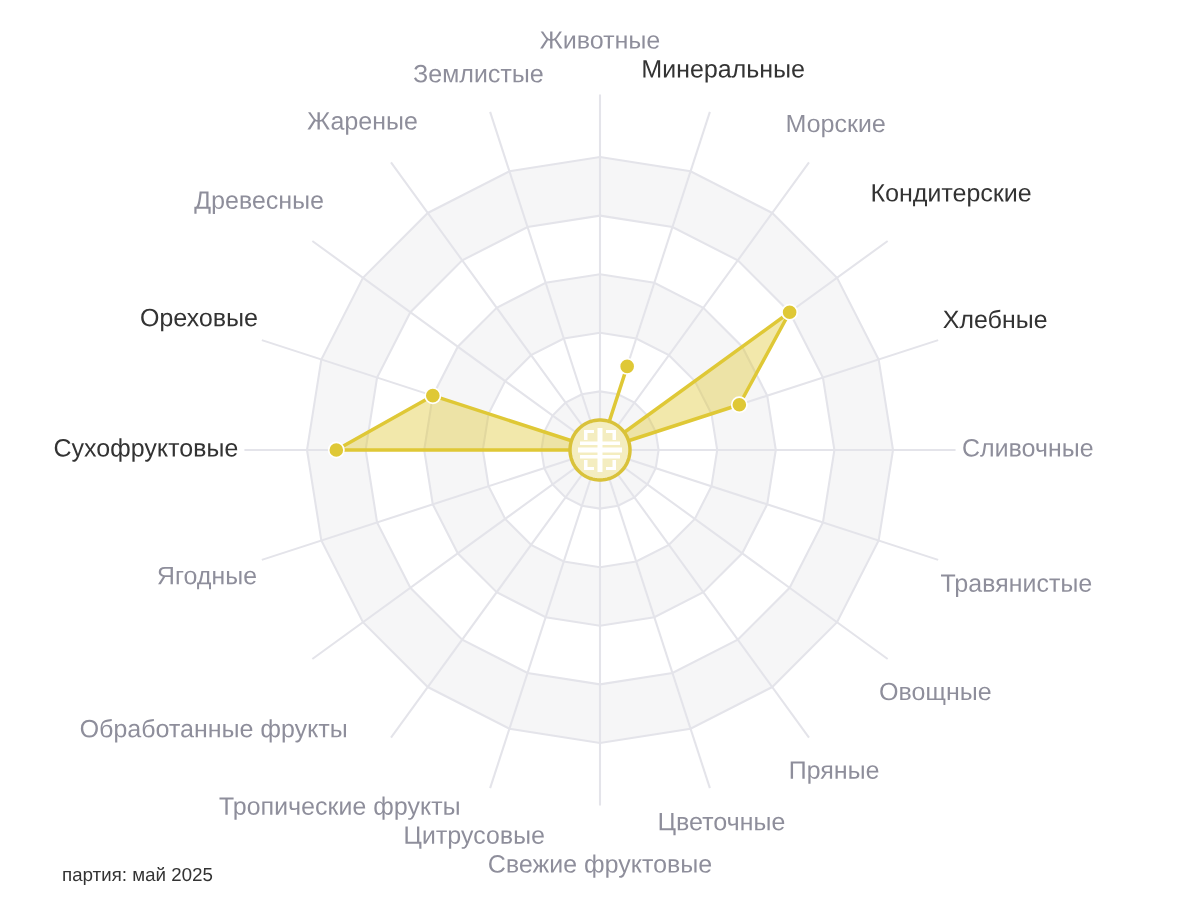 The height and width of the screenshot is (900, 1200). Describe the element at coordinates (600, 40) in the screenshot. I see `spoke-label: Животные` at that location.